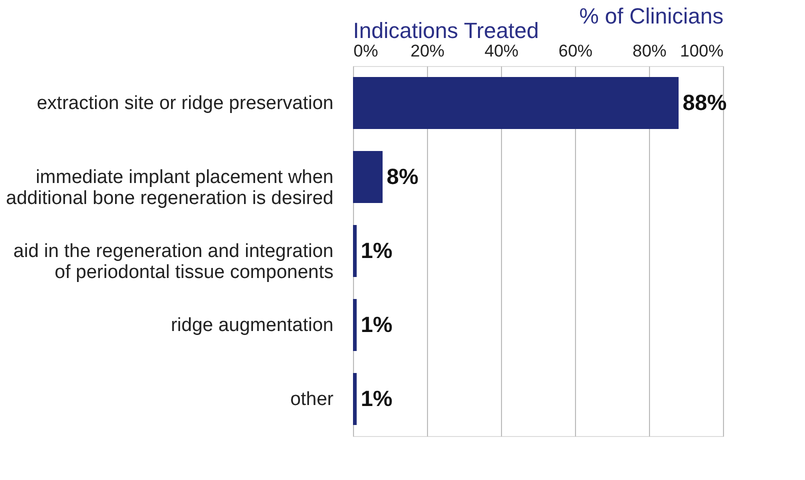 The width and height of the screenshot is (805, 480). What do you see at coordinates (170, 188) in the screenshot?
I see `y-tick-label: immediate implant placement when additional bone regeneration is desired` at bounding box center [170, 188].